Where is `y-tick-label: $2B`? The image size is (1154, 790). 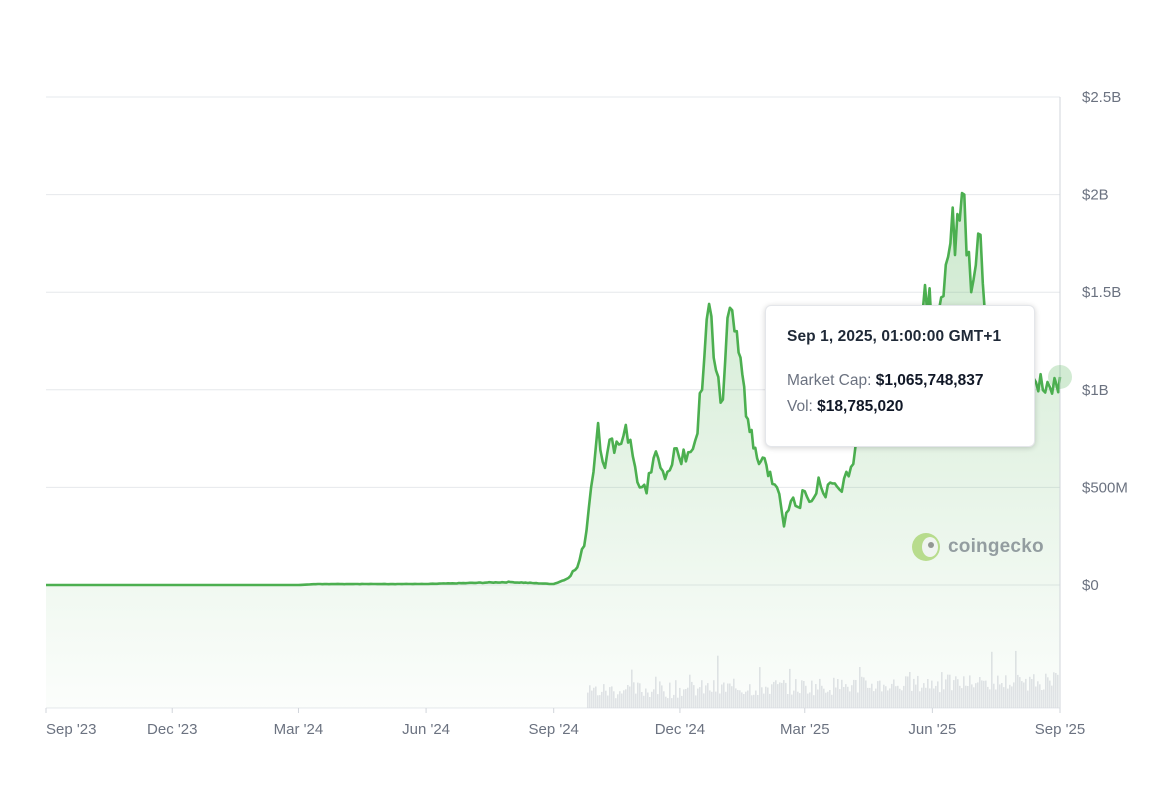 y-tick-label: $2B is located at coordinates (1095, 195).